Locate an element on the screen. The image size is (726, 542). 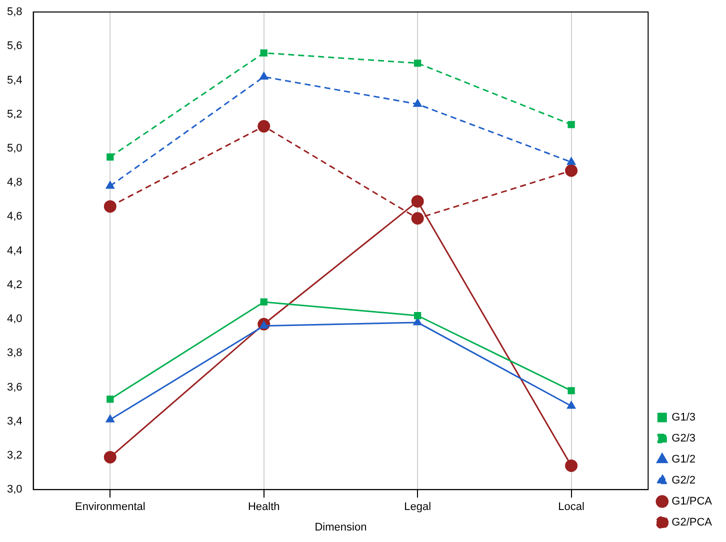
y-tick-label: 3,4 is located at coordinates (14, 421).